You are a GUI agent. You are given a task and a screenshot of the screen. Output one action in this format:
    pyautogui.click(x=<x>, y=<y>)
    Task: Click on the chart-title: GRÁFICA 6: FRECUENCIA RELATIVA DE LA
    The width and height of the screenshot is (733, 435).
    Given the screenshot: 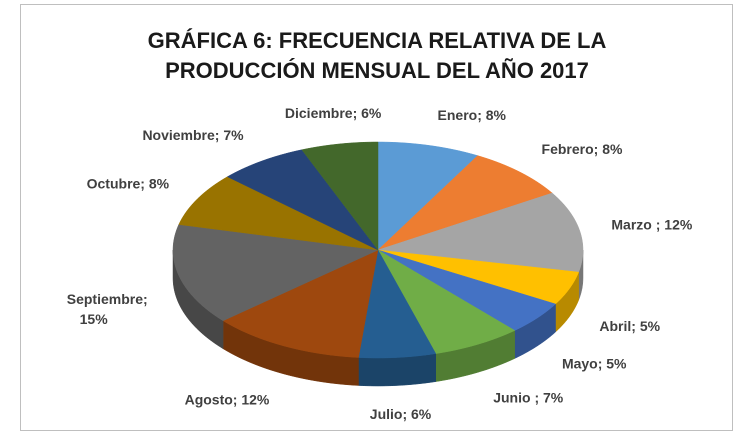 What is the action you would take?
    pyautogui.click(x=377, y=40)
    